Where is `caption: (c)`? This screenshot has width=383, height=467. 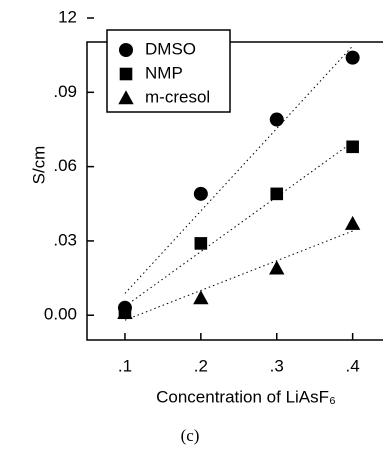 caption: (c) is located at coordinates (190, 435).